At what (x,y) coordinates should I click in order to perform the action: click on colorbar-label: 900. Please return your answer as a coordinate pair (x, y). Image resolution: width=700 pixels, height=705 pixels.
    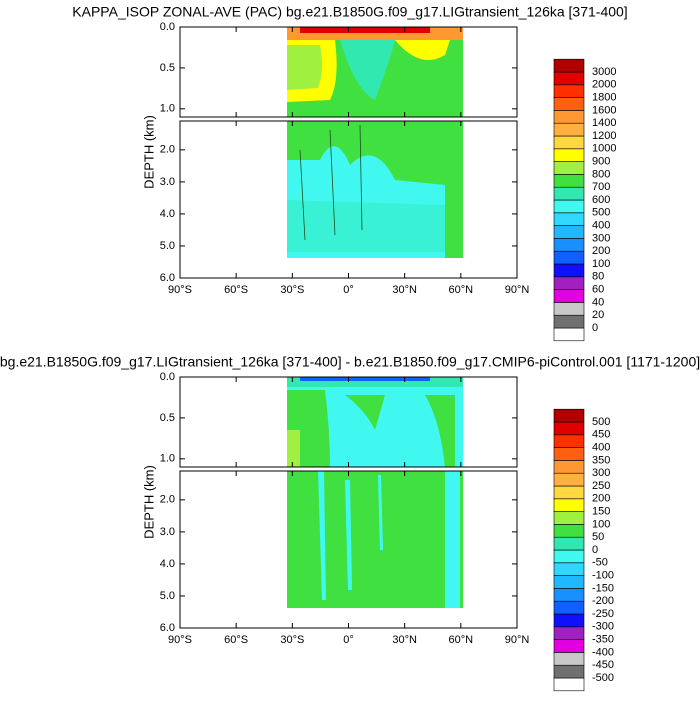
    Looking at the image, I should click on (601, 162).